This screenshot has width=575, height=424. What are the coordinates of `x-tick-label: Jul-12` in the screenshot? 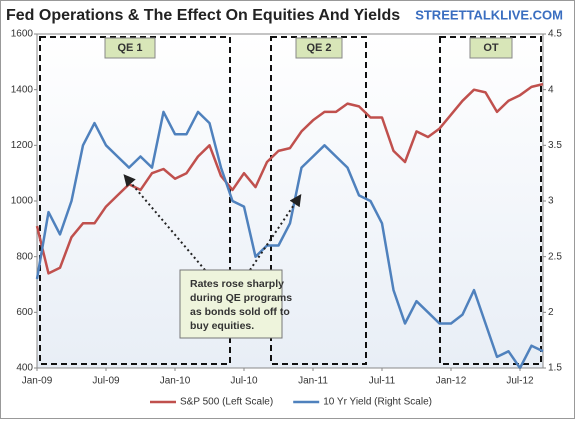 It's located at (520, 381).